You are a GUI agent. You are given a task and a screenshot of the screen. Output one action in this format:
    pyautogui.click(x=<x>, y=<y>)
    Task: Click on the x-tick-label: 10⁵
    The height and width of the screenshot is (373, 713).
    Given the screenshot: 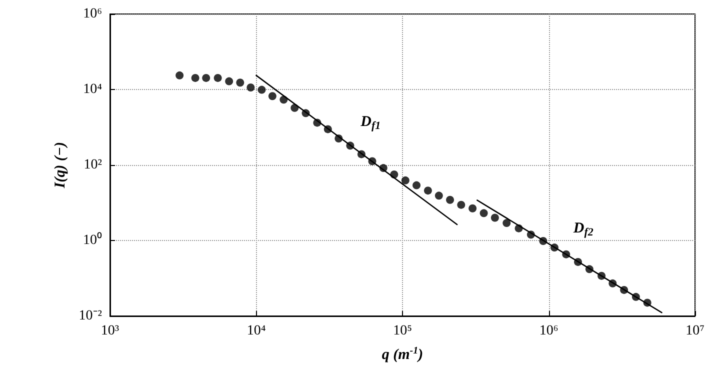 What is the action you would take?
    pyautogui.click(x=402, y=331)
    